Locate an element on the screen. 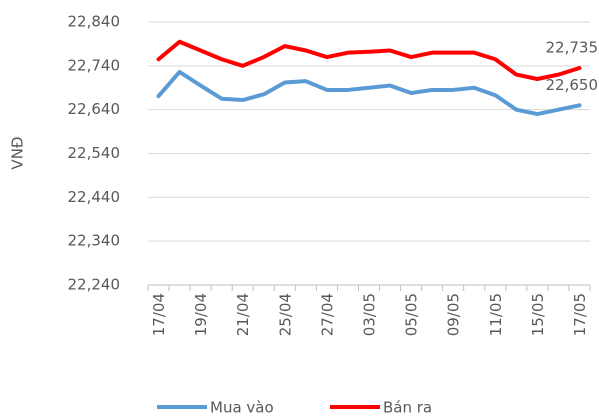 Image resolution: width=599 pixels, height=419 pixels. y-tick-label: 22,240 is located at coordinates (94, 285).